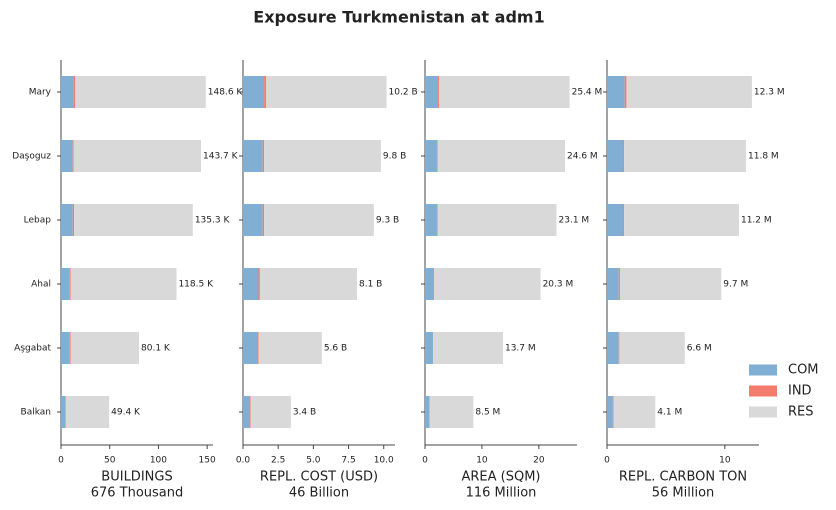 The height and width of the screenshot is (510, 836). What do you see at coordinates (319, 493) in the screenshot?
I see `x-axis-total: 46 Billion` at bounding box center [319, 493].